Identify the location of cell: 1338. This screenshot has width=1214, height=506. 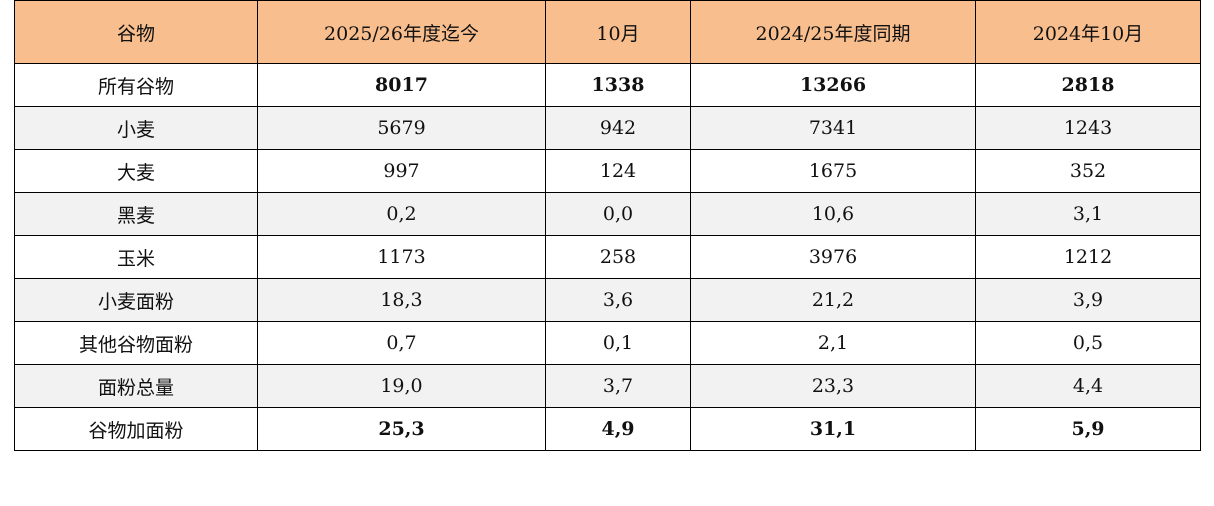
(618, 85).